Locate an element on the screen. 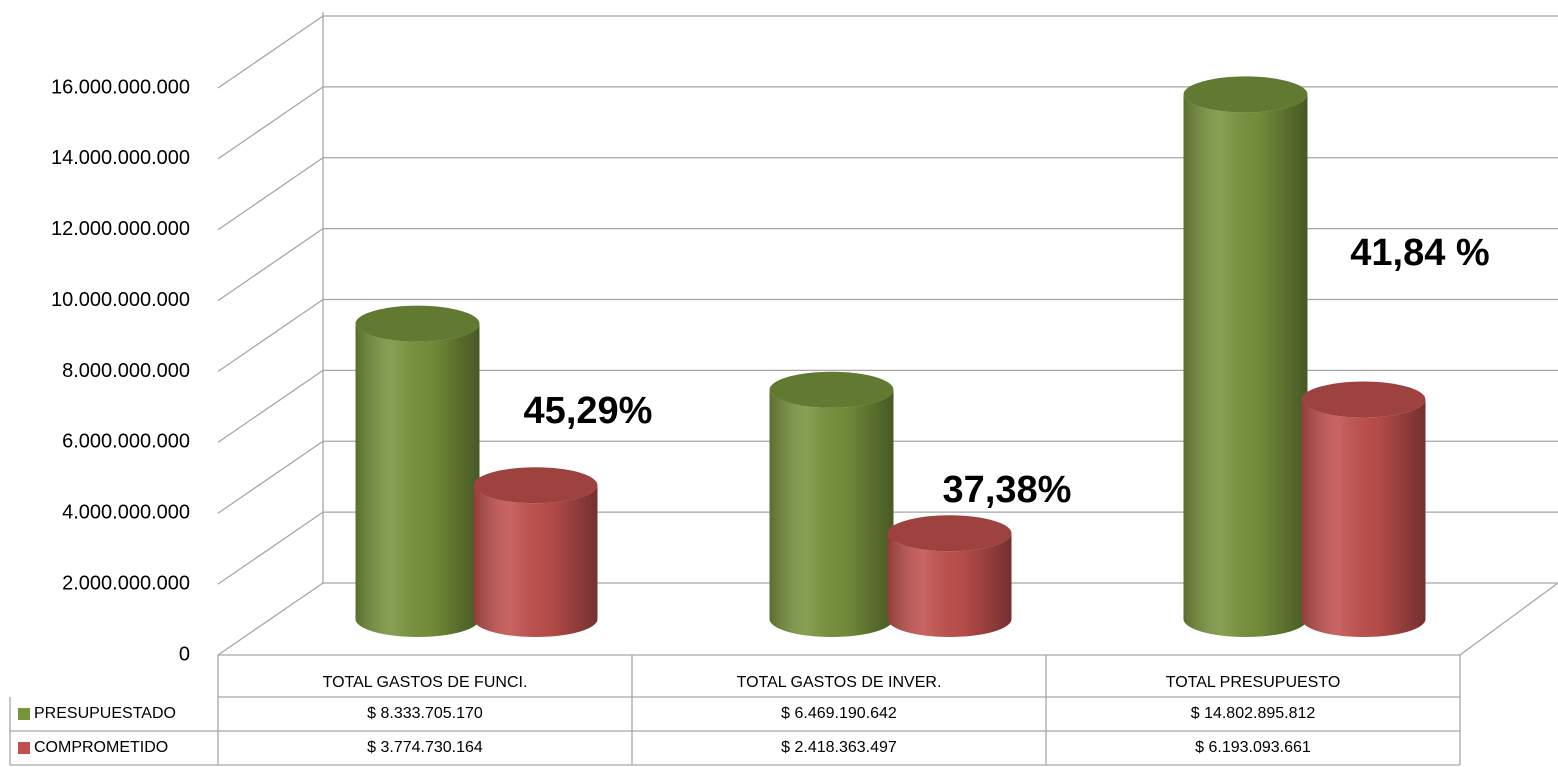 The width and height of the screenshot is (1558, 767). y-tick-label: 6.000.000.000 is located at coordinates (126, 442).